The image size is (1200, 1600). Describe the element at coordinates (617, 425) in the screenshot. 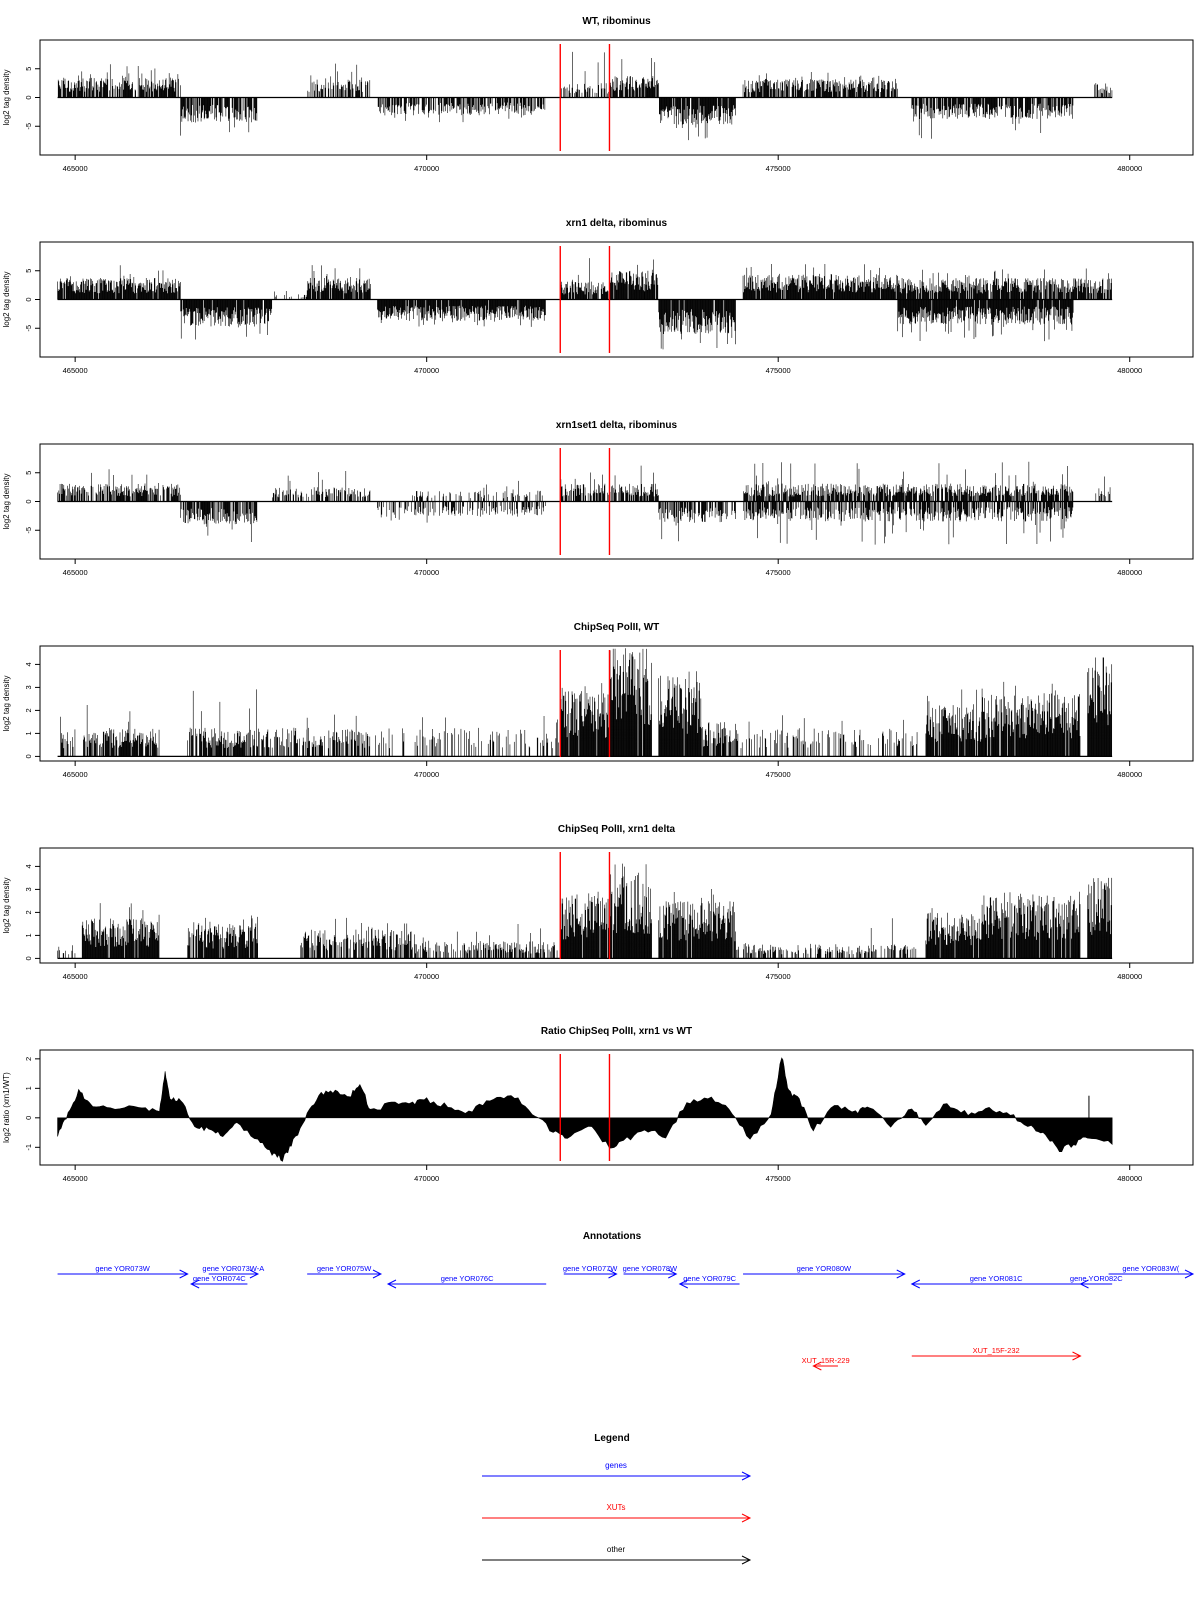

I see `panel-title: xrn1set1 delta, ribominus` at that location.